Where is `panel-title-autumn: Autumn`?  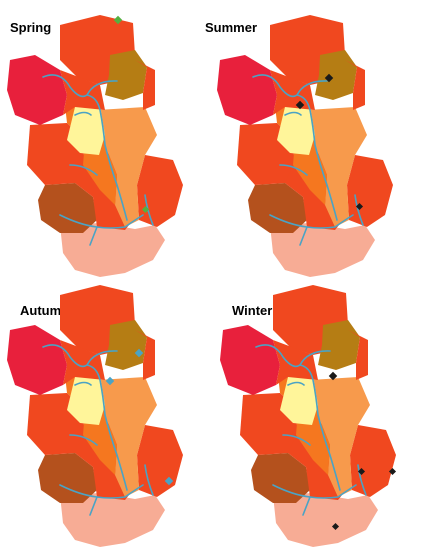 panel-title-autumn: Autumn is located at coordinates (44, 310).